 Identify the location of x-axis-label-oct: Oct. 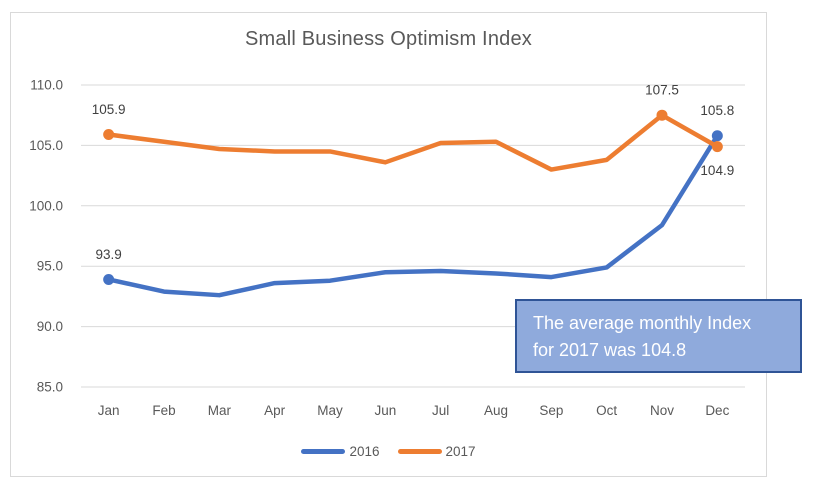
(606, 410).